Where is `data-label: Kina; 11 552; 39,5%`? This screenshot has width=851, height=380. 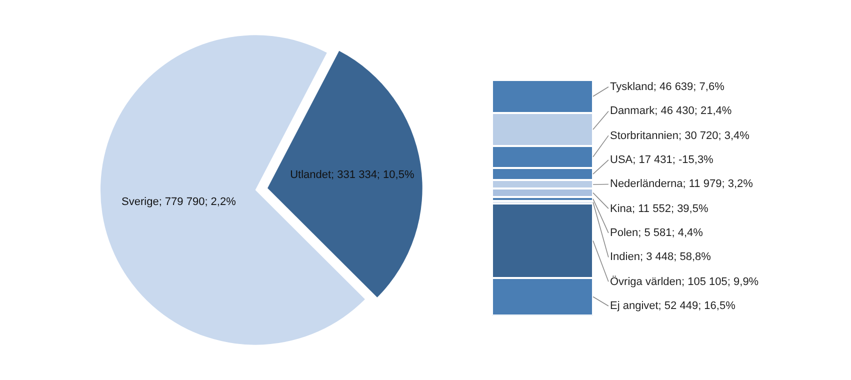
data-label: Kina; 11 552; 39,5% is located at coordinates (659, 209).